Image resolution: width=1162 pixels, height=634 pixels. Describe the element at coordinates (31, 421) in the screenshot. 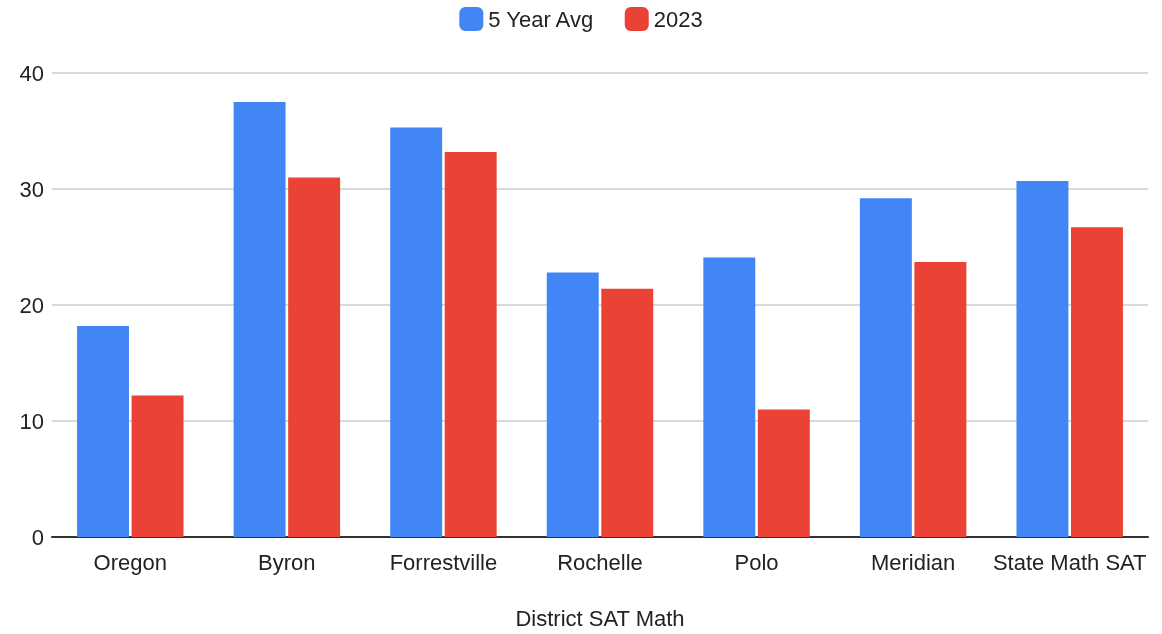

I see `y-tick-label: 10` at that location.